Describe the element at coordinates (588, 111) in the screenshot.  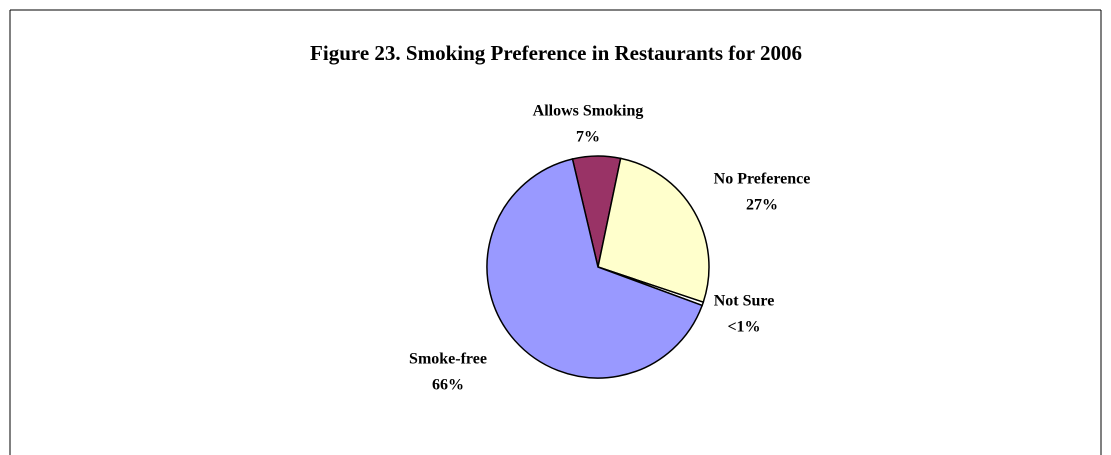
I see `slice-label: Allows Smoking` at that location.